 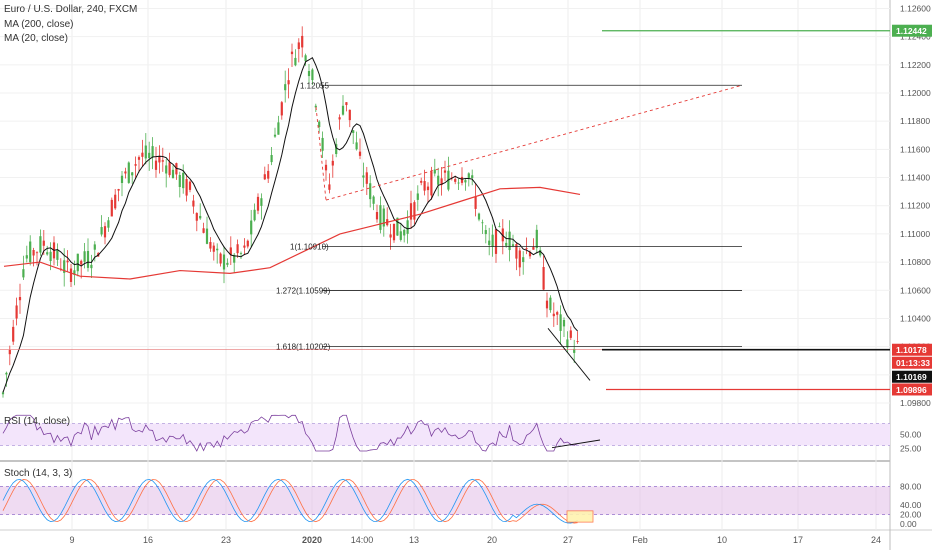 What do you see at coordinates (475, 540) in the screenshot?
I see `time-axis: 9 16 23 2020 14:00 13 20 27 Feb 10 17 24` at bounding box center [475, 540].